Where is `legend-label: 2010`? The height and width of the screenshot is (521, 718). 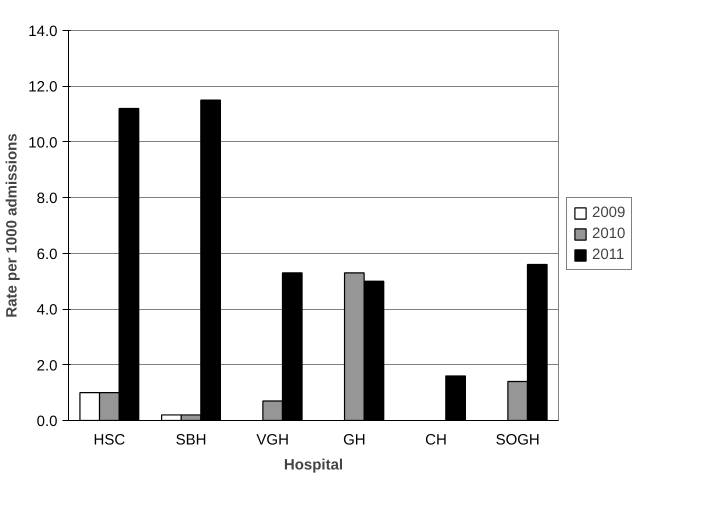
legend-label: 2010 is located at coordinates (609, 233).